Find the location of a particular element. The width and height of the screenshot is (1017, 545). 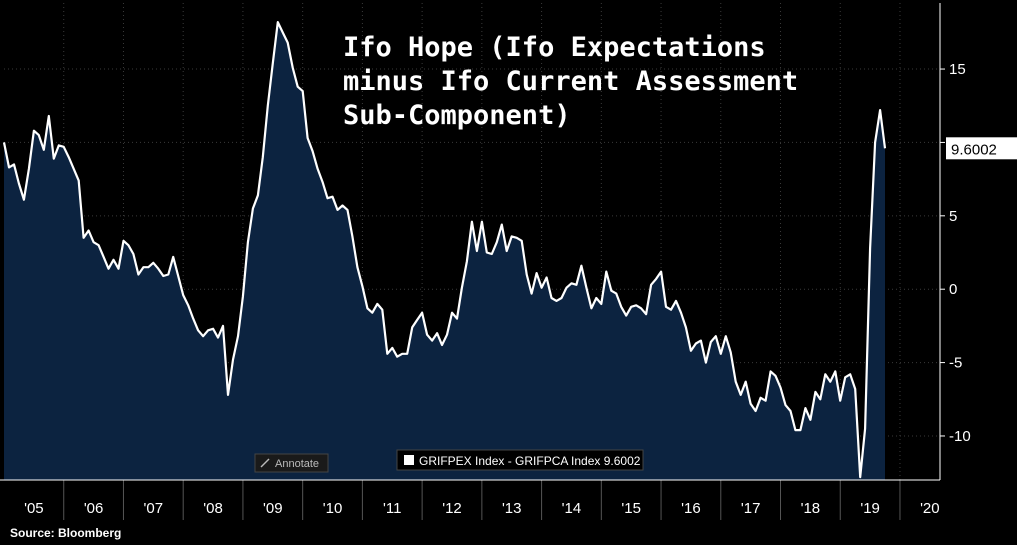

annotate-label: Annotate is located at coordinates (297, 464).